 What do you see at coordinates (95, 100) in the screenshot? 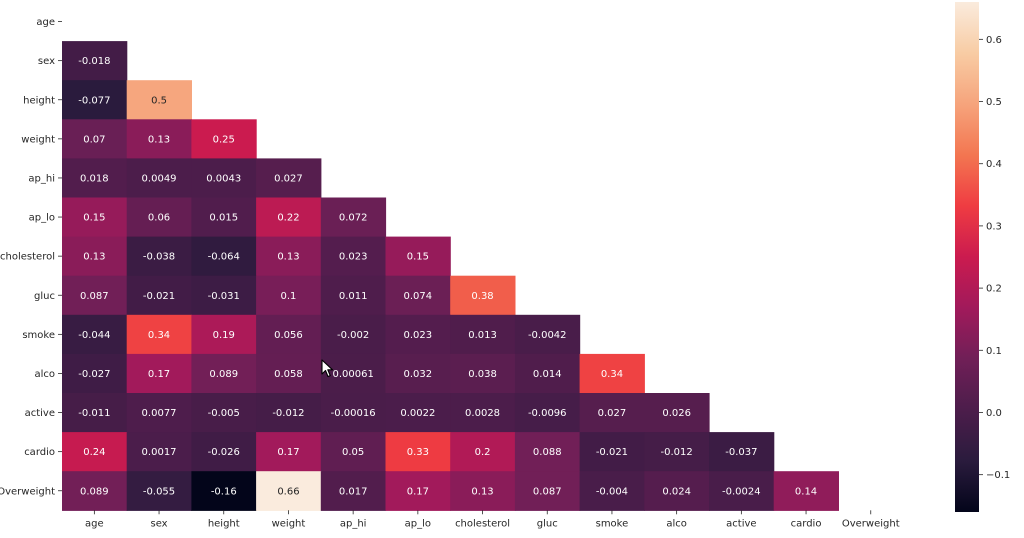
I see `heatmap-cell: -0.077` at bounding box center [95, 100].